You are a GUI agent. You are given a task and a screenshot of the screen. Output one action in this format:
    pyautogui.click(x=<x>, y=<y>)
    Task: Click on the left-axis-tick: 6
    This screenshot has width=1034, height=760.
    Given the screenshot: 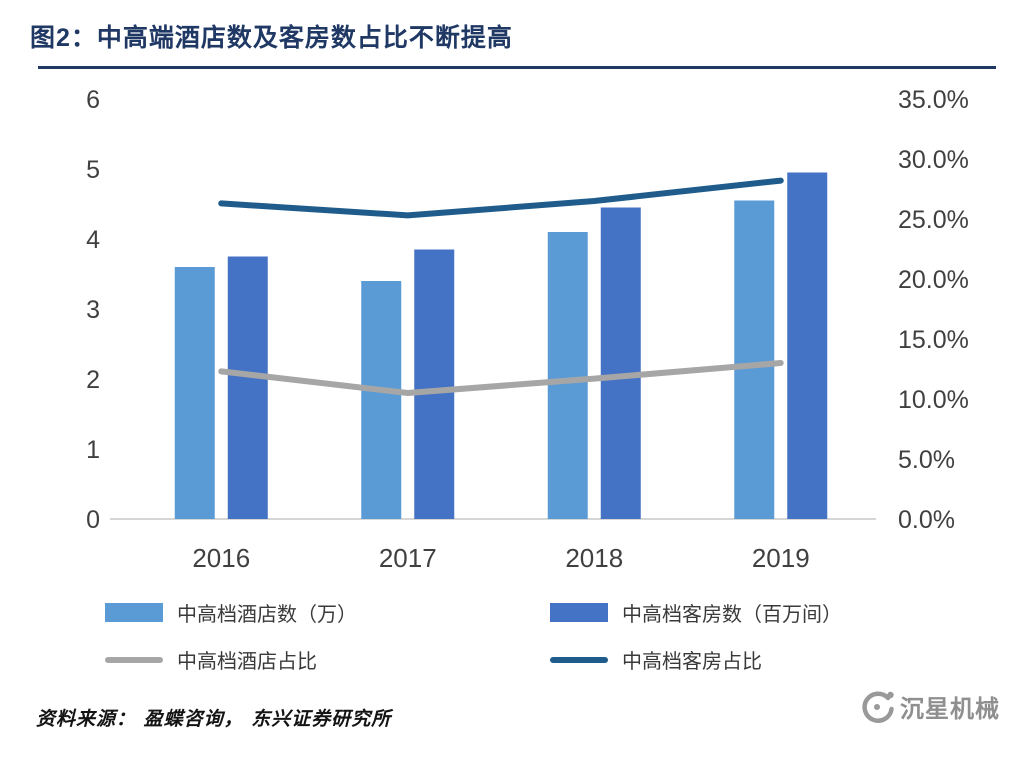 What is the action you would take?
    pyautogui.click(x=93, y=100)
    